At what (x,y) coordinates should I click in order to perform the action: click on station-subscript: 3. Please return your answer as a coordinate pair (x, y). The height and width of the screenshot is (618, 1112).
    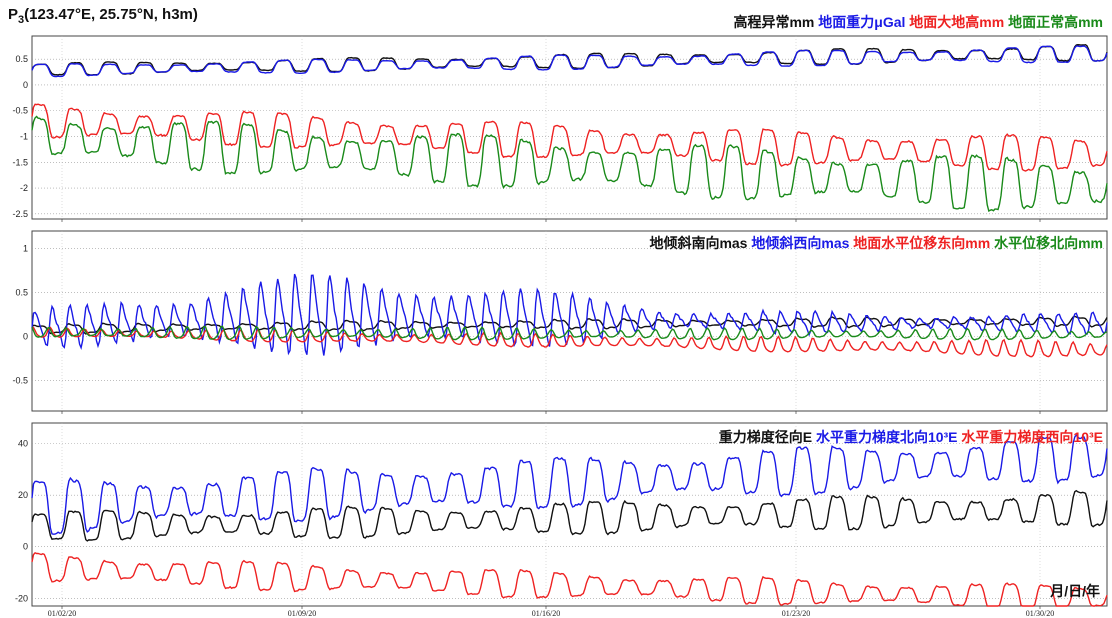
    Looking at the image, I should click on (21, 20).